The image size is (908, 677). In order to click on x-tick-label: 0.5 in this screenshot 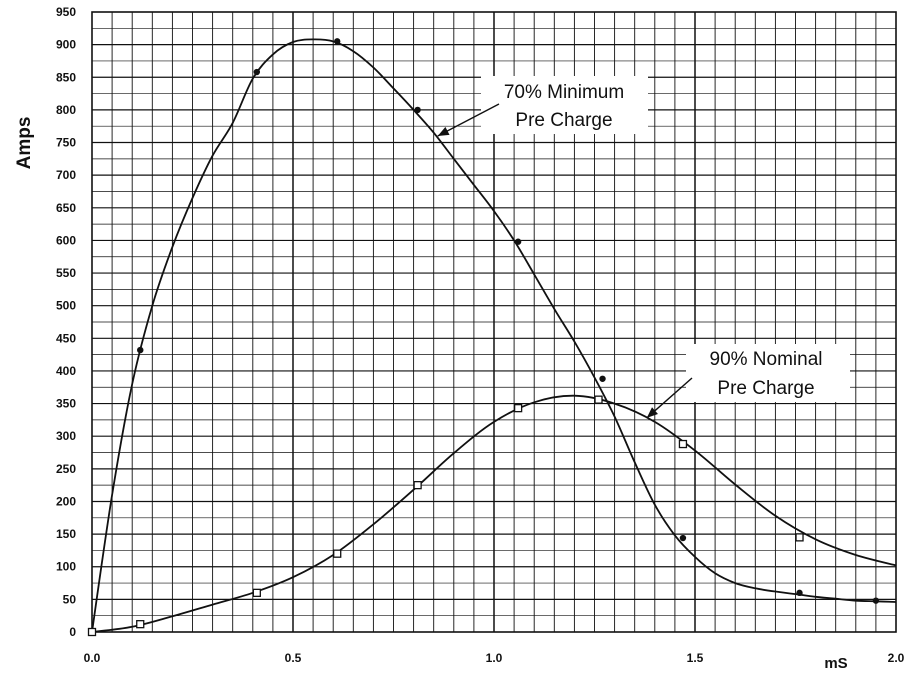, I will do `click(293, 658)`.